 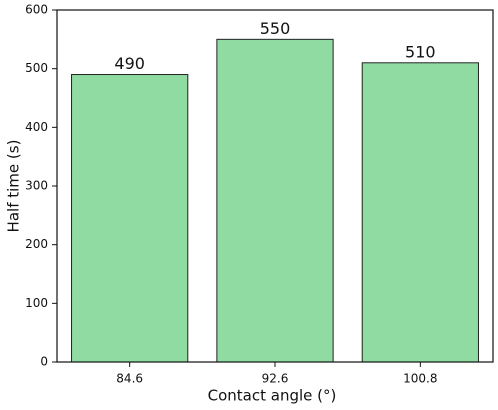 What do you see at coordinates (14, 186) in the screenshot?
I see `y-axis-title: Half time (s)` at bounding box center [14, 186].